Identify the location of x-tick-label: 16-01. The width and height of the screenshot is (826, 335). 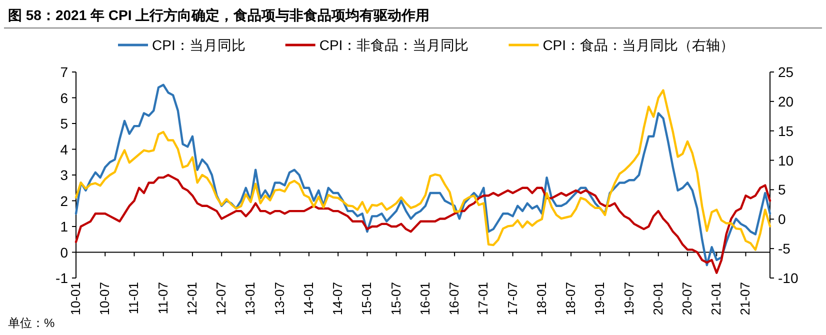
(424, 299).